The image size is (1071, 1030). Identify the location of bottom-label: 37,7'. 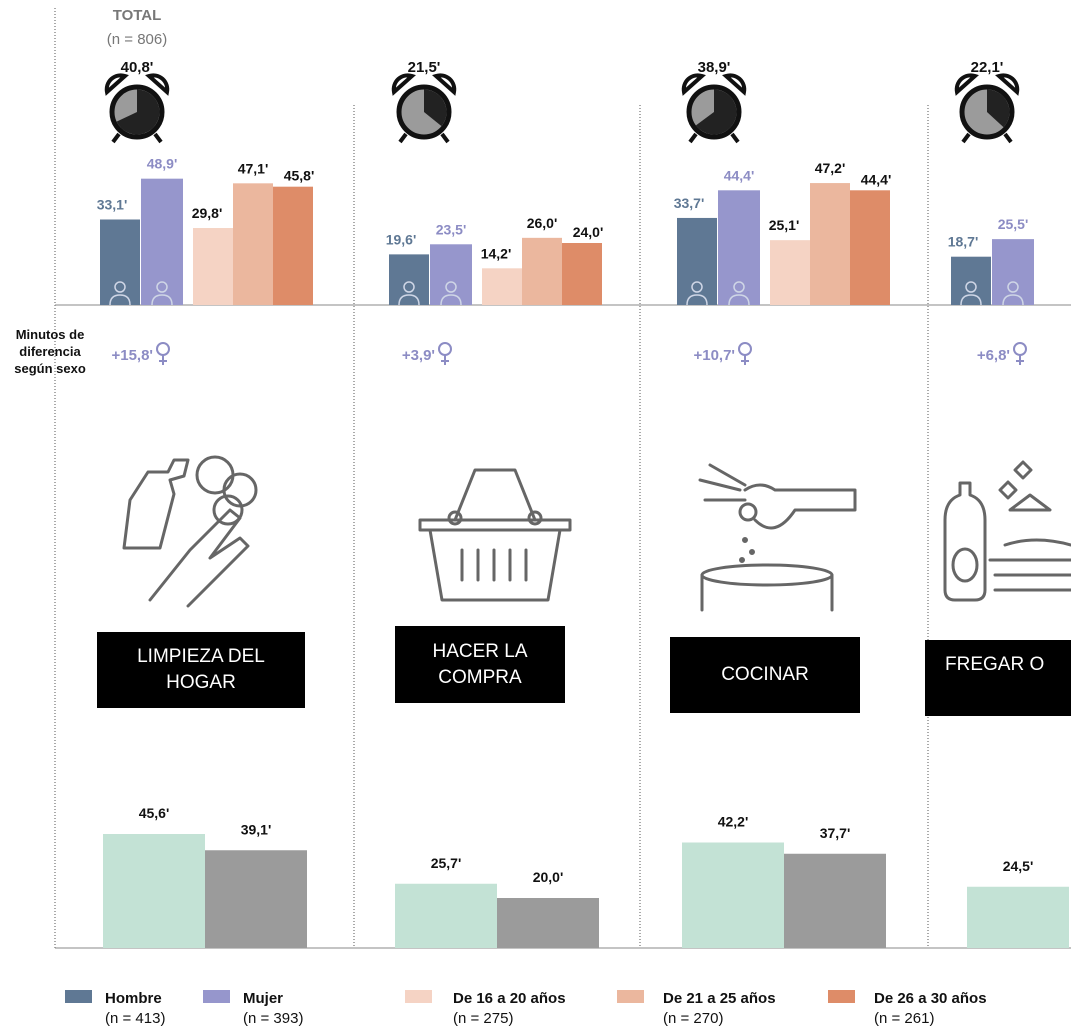
(835, 833).